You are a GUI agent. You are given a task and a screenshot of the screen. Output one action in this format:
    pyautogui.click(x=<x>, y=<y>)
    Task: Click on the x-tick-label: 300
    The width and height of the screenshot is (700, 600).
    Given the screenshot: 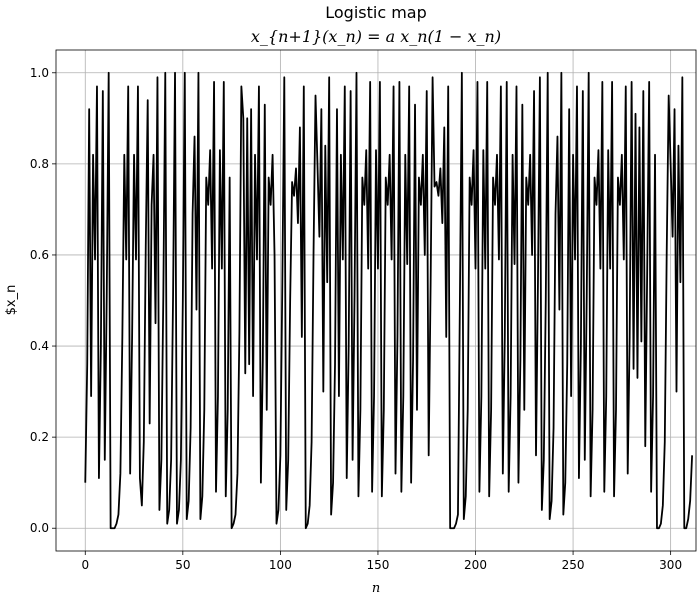 What is the action you would take?
    pyautogui.click(x=670, y=565)
    